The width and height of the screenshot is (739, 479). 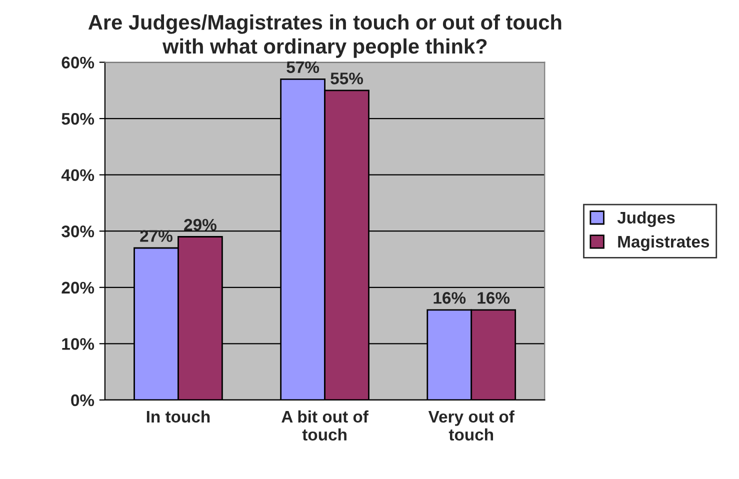 What do you see at coordinates (325, 36) in the screenshot?
I see `chart-title: Are Judges/Magistrates in touch or out of touch with what ordinary people think?` at bounding box center [325, 36].